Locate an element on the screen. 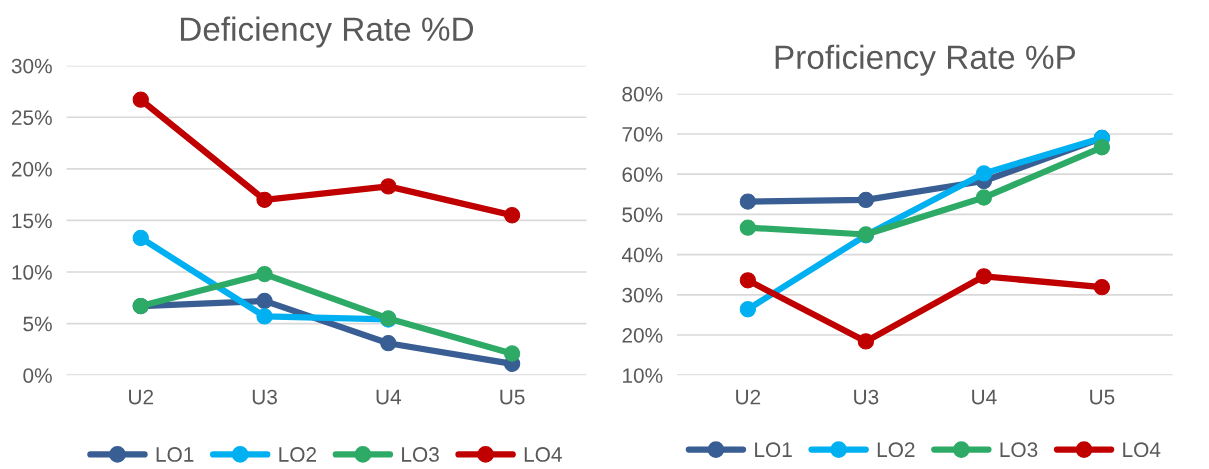 The height and width of the screenshot is (469, 1209). y-tick-label: 0% is located at coordinates (37, 375).